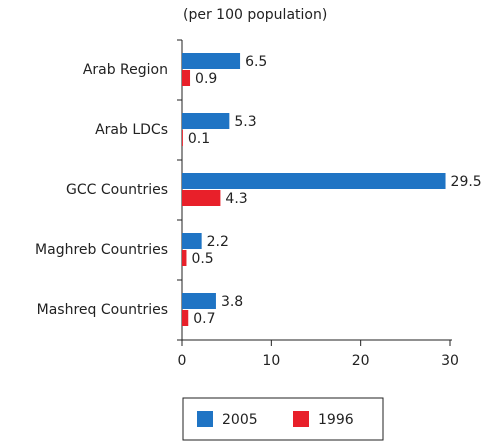 The image size is (493, 443). Describe the element at coordinates (117, 190) in the screenshot. I see `y-tick-label: GCC Countries` at that location.